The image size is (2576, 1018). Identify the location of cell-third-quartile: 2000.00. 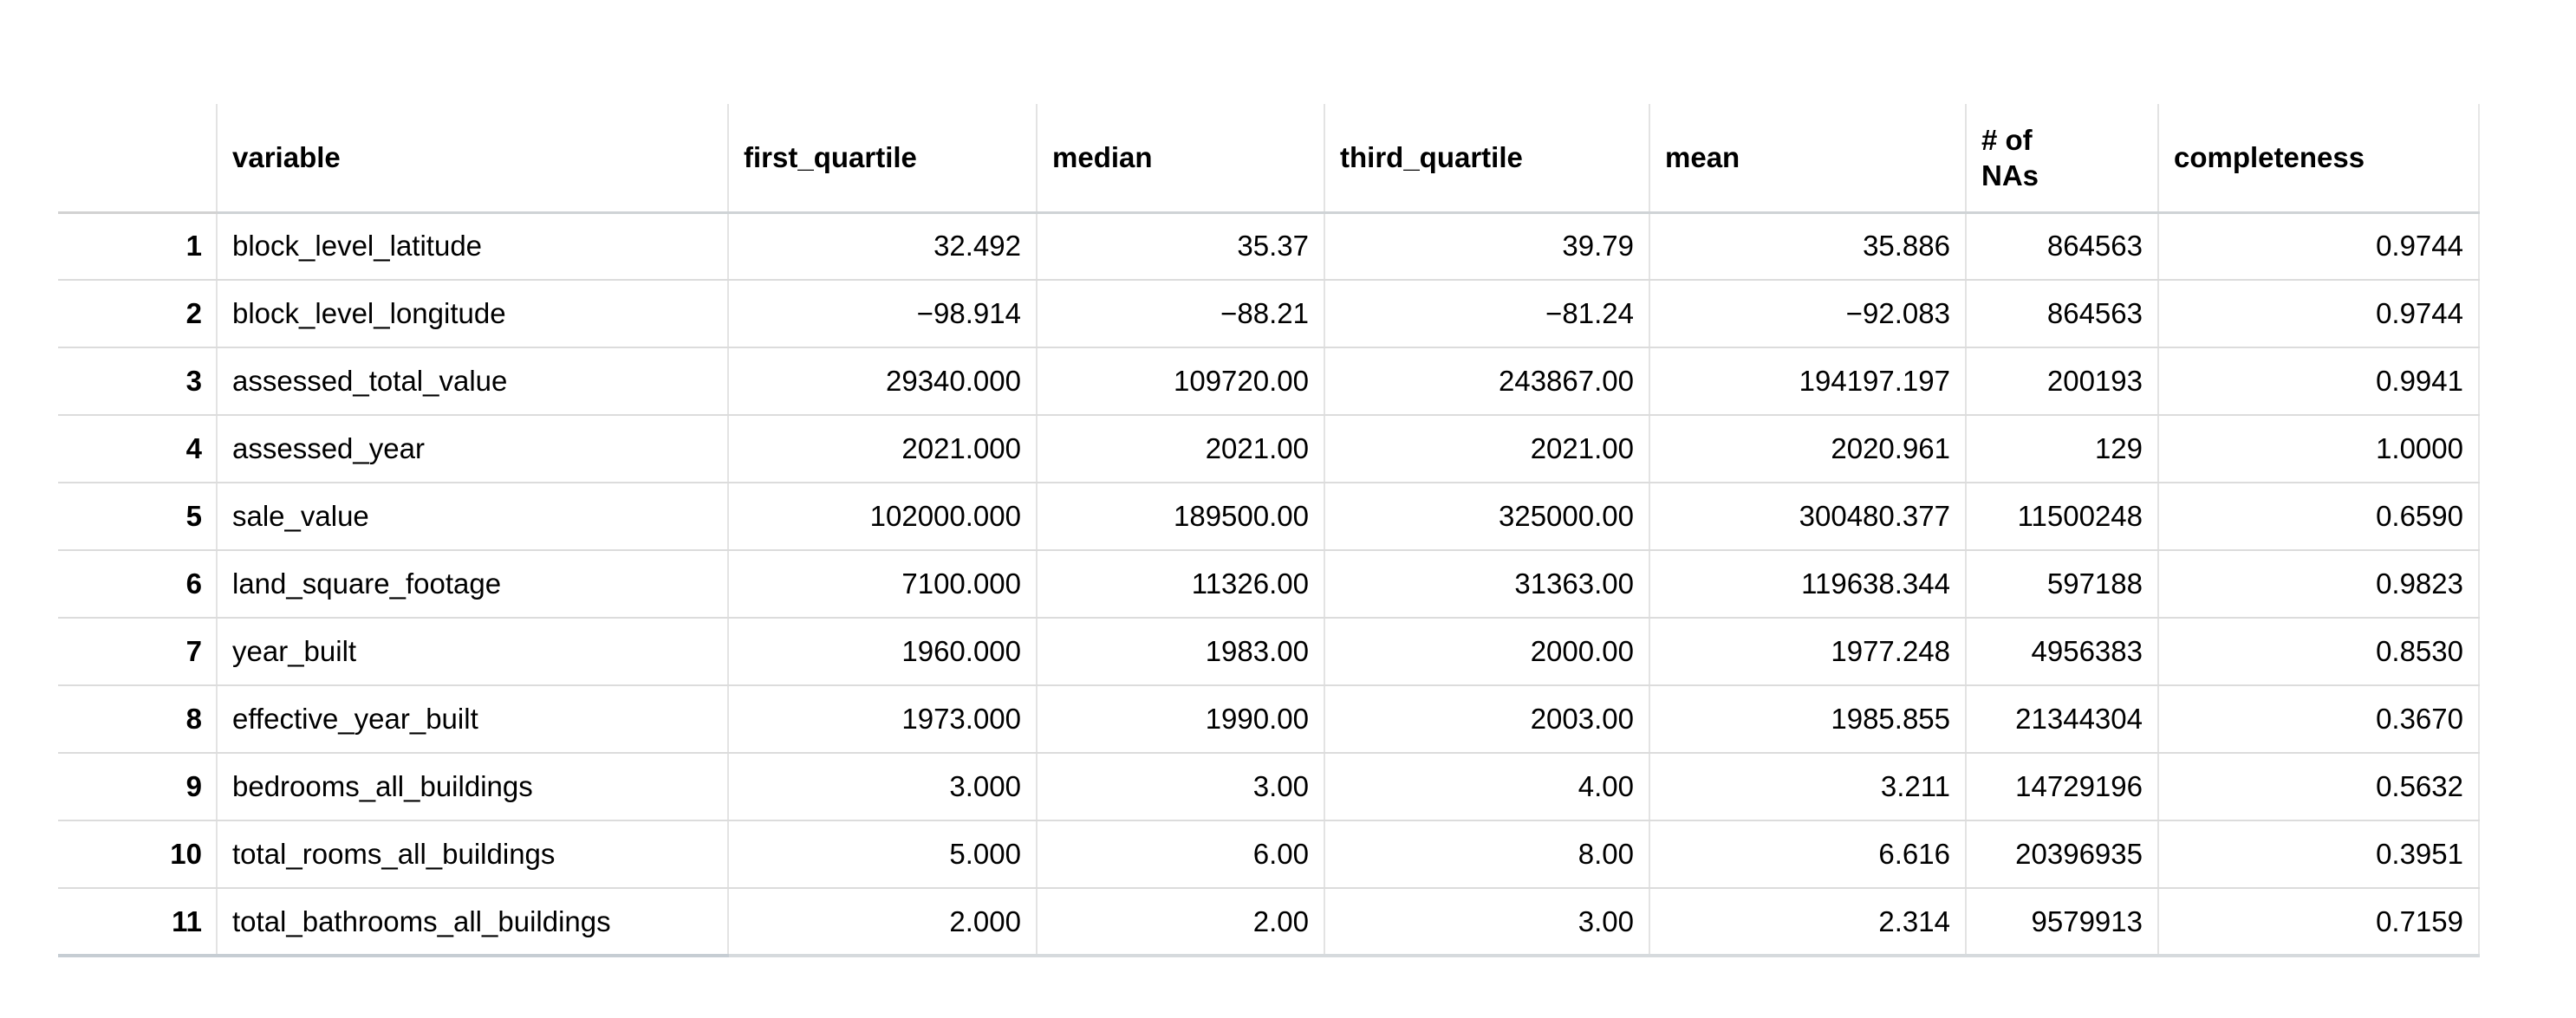
(1486, 652).